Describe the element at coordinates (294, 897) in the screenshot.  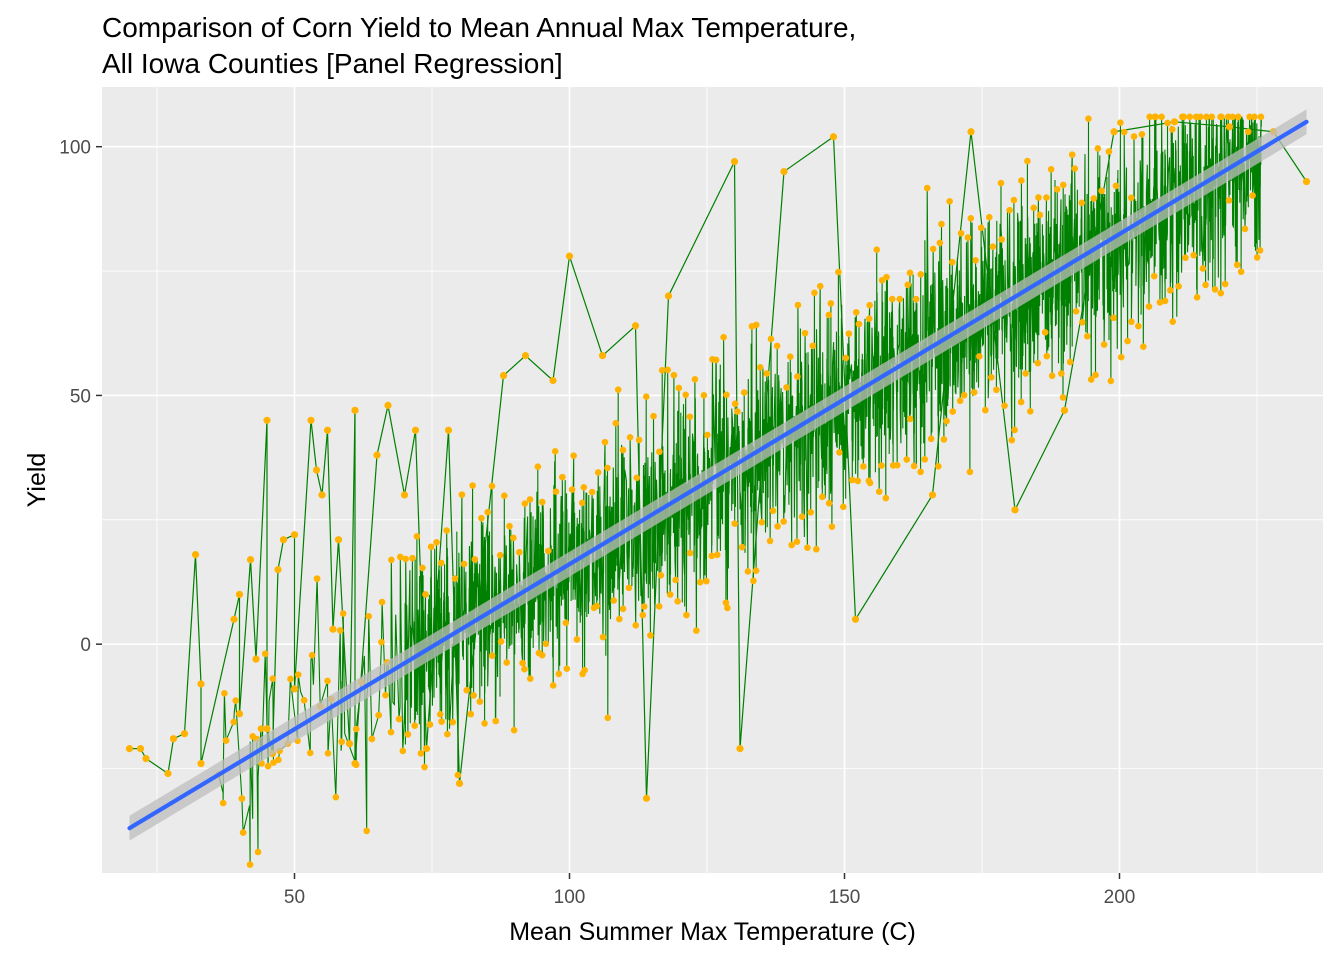
I see `x-tick-label: 50` at that location.